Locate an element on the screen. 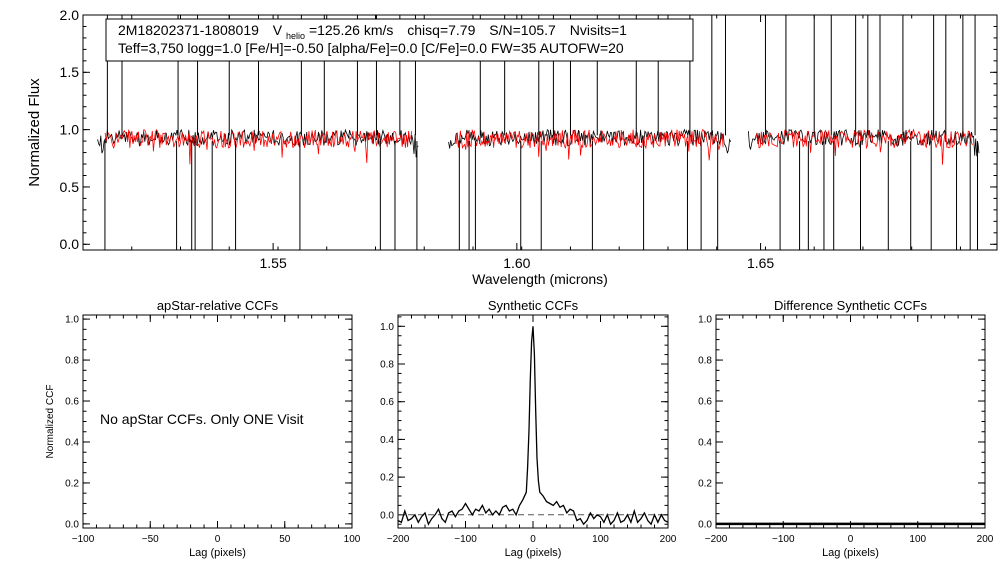 Image resolution: width=1008 pixels, height=576 pixels. spectrum-xlabel: Wavelength (microns) is located at coordinates (540, 279).